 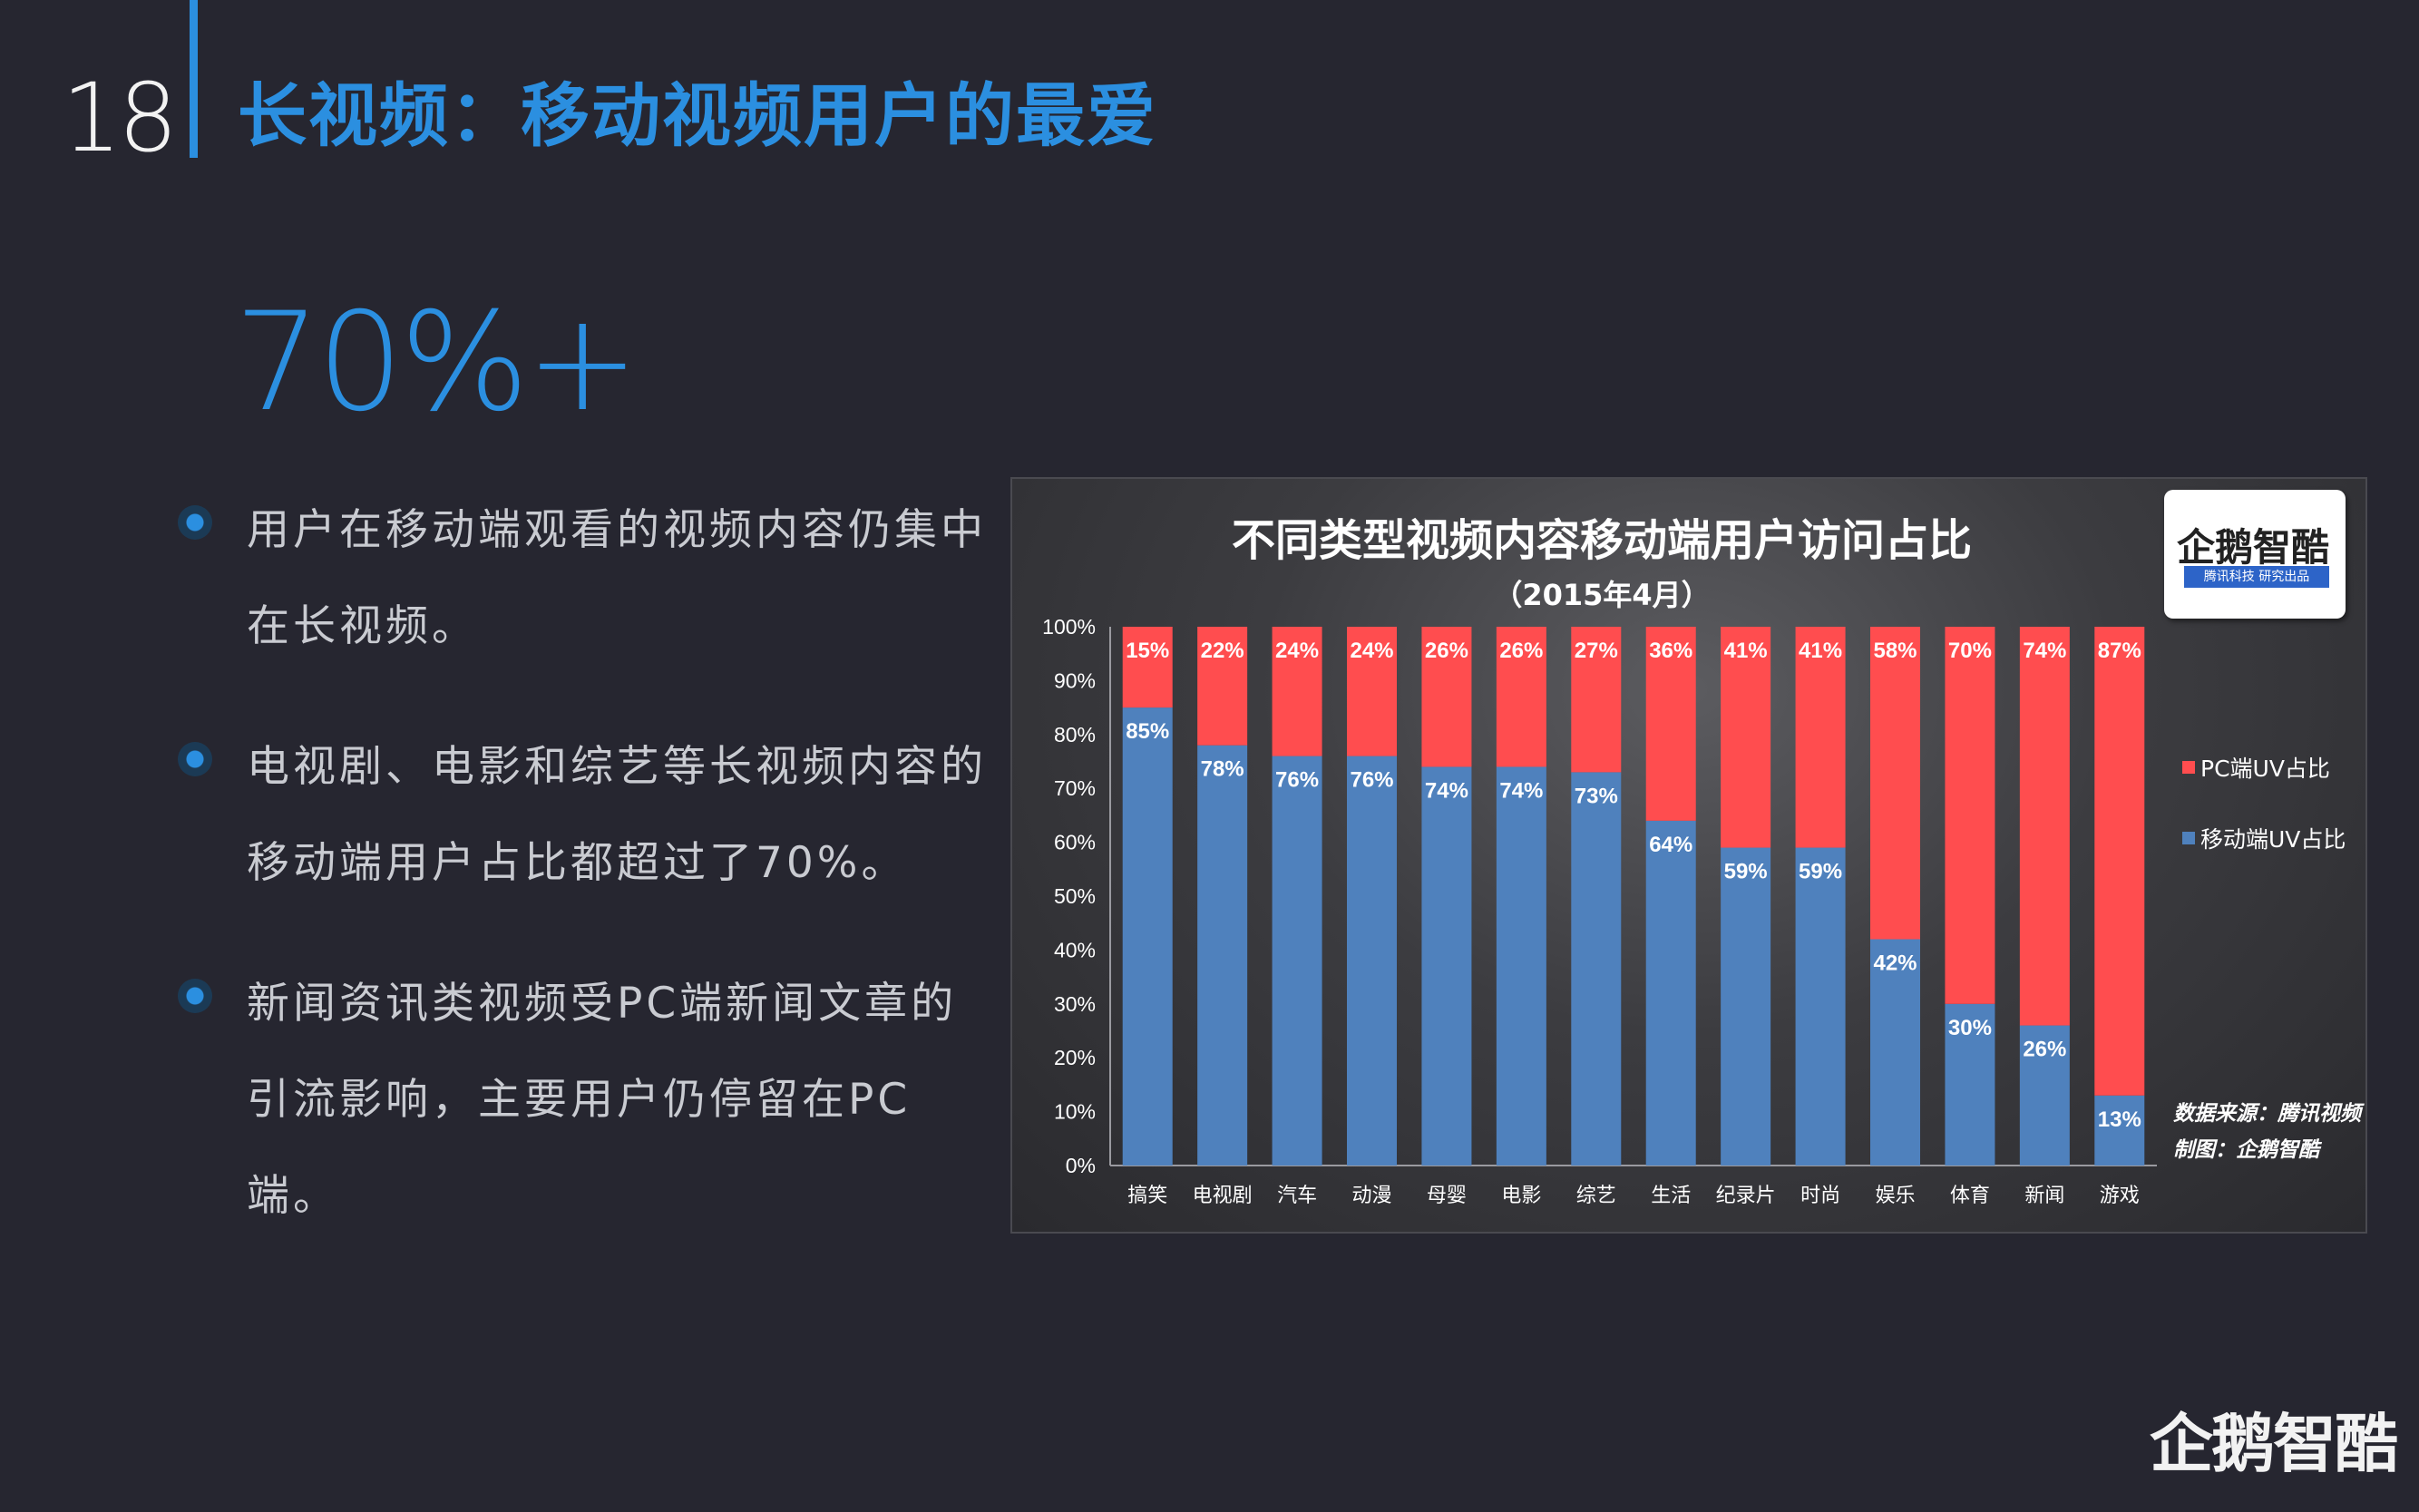 I want to click on brand-logo-mark: 企鹅智酷, so click(x=2254, y=547).